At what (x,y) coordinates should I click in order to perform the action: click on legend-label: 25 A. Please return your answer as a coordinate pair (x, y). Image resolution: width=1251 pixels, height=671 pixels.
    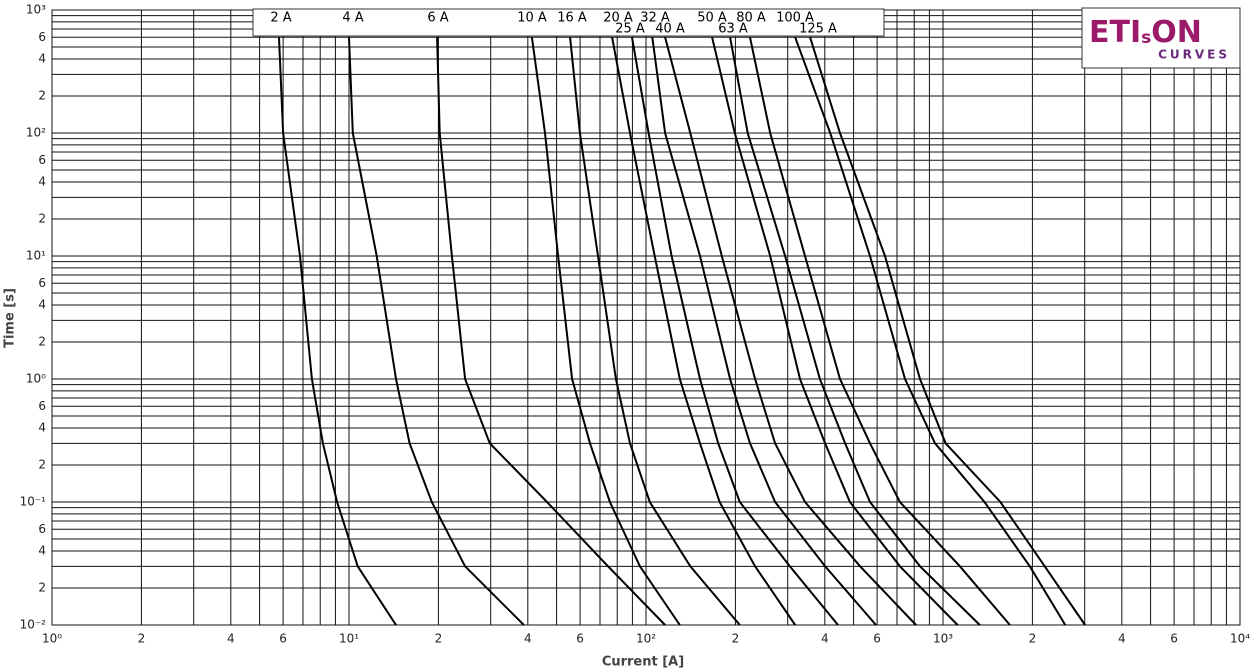
    Looking at the image, I should click on (630, 29).